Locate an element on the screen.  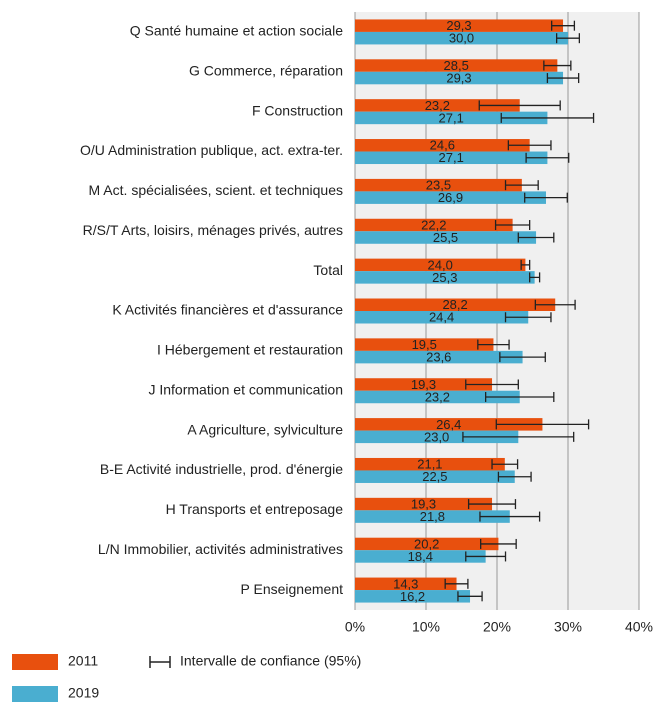
value-label: 26,4 is located at coordinates (448, 424).